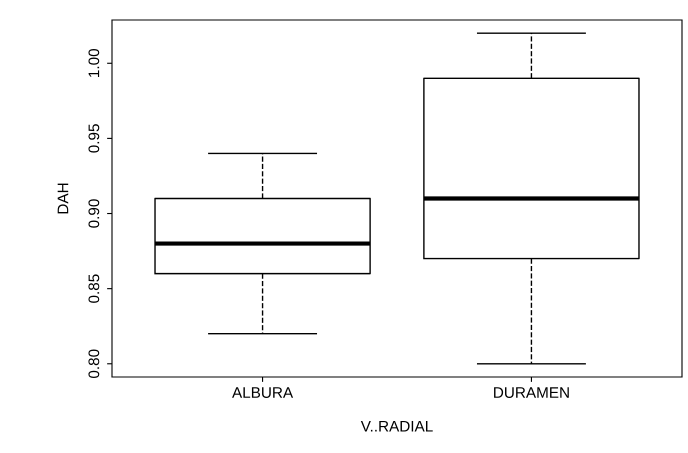  Describe the element at coordinates (94, 213) in the screenshot. I see `y-tick-label: 0.90` at that location.